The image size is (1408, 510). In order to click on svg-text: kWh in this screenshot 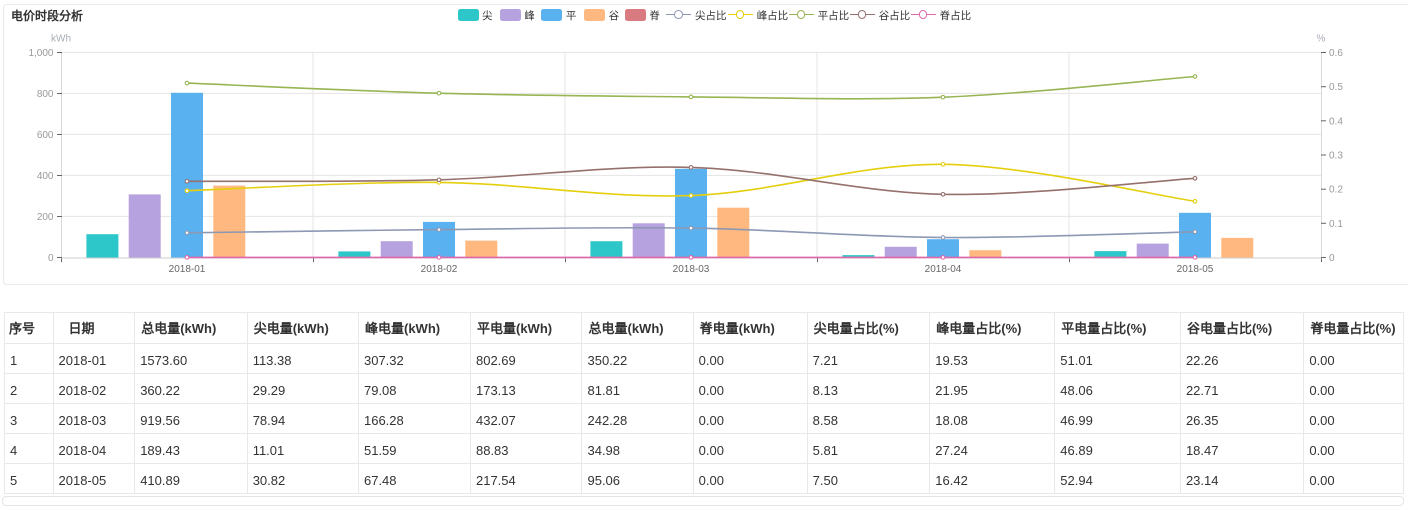, I will do `click(61, 39)`.